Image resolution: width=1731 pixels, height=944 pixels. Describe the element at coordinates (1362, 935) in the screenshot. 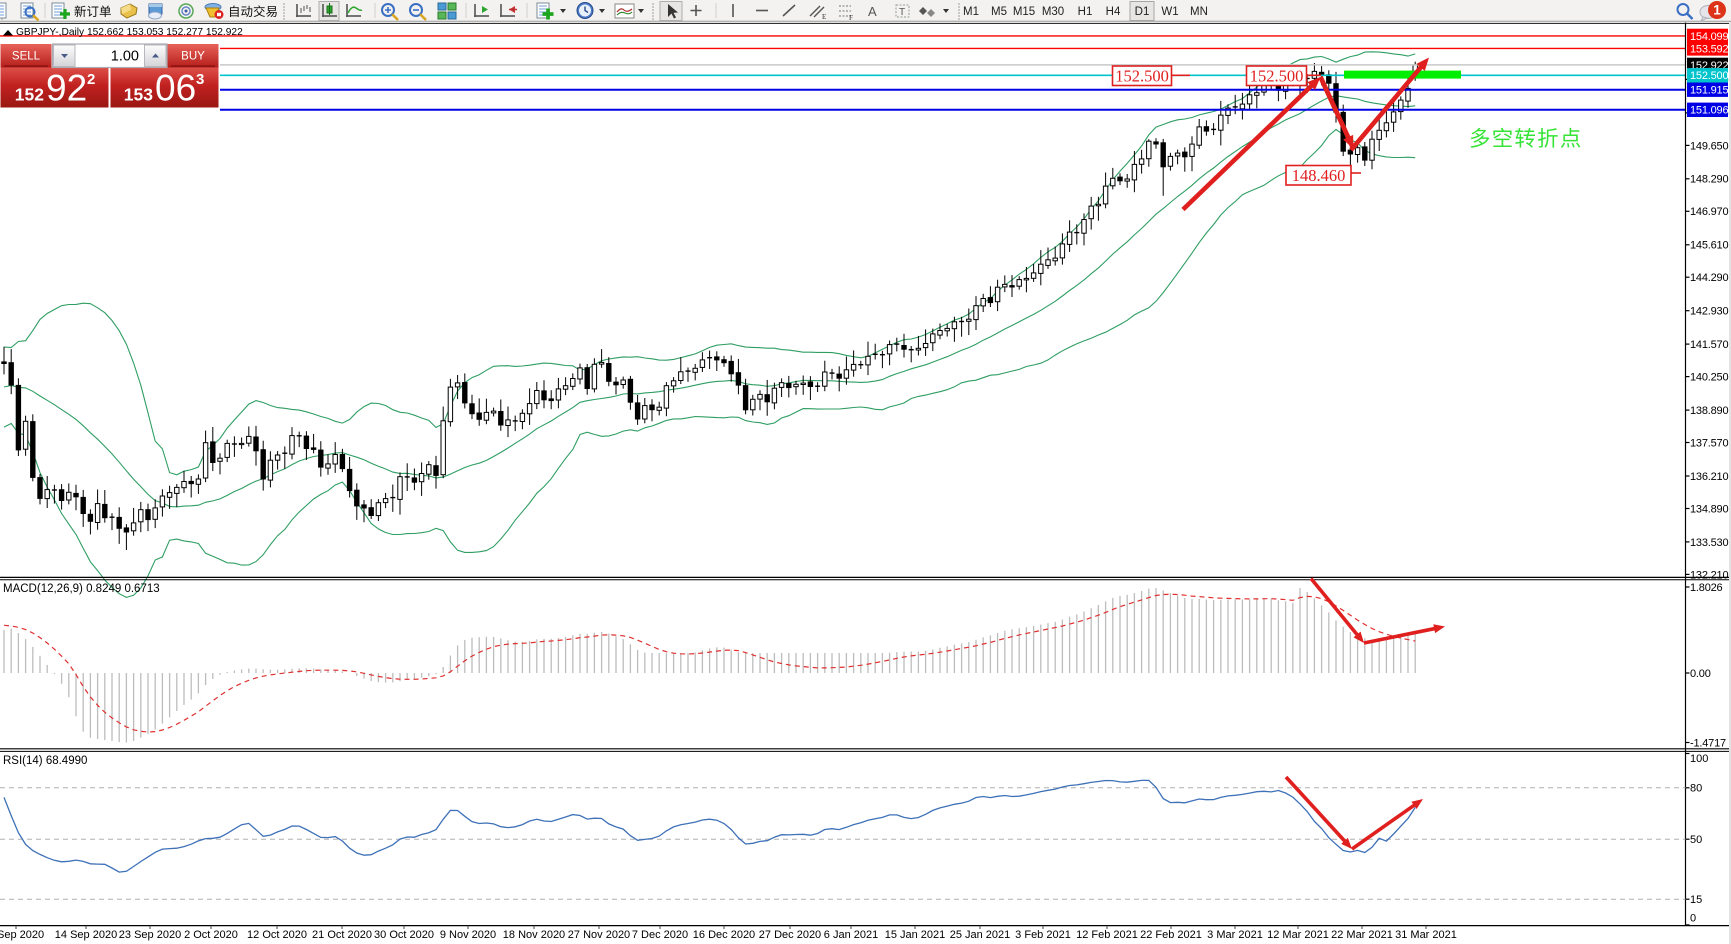

I see `svg-text: 22 Mar 2021` at that location.